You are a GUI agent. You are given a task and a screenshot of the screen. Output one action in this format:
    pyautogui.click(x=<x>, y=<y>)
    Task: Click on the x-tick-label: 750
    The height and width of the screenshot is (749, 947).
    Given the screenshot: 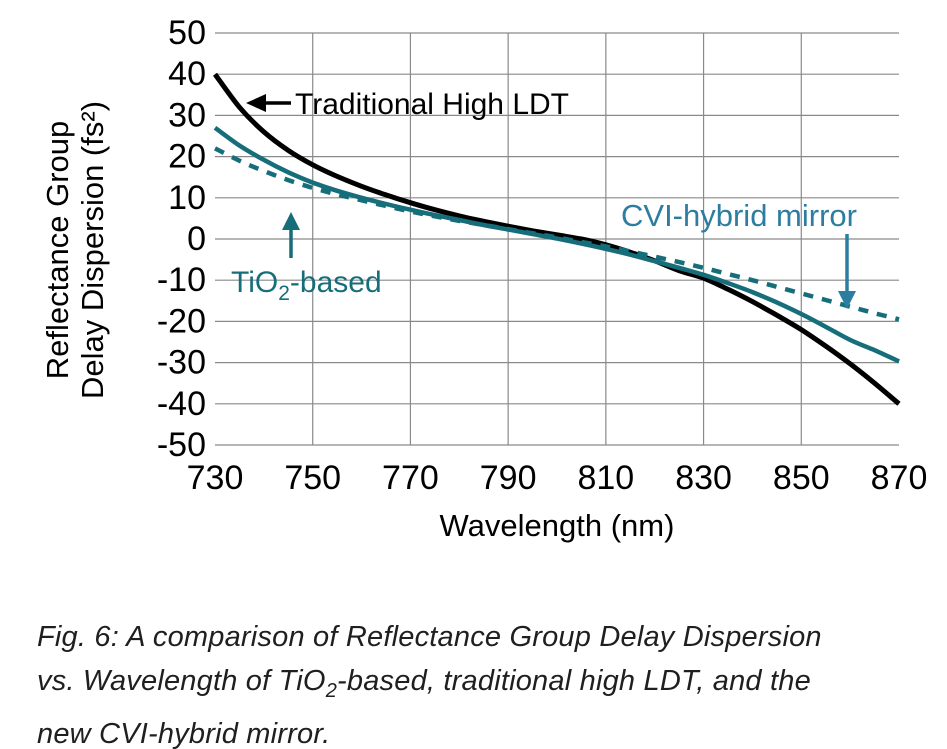 What is the action you would take?
    pyautogui.click(x=312, y=478)
    